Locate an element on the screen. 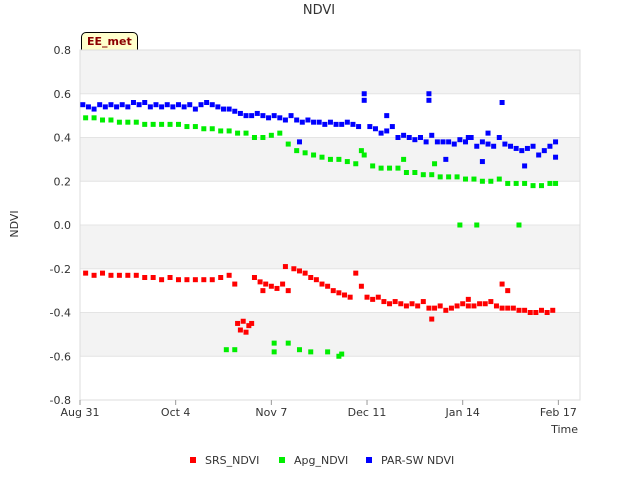  y-tick-label: -0.2 is located at coordinates (60, 269).